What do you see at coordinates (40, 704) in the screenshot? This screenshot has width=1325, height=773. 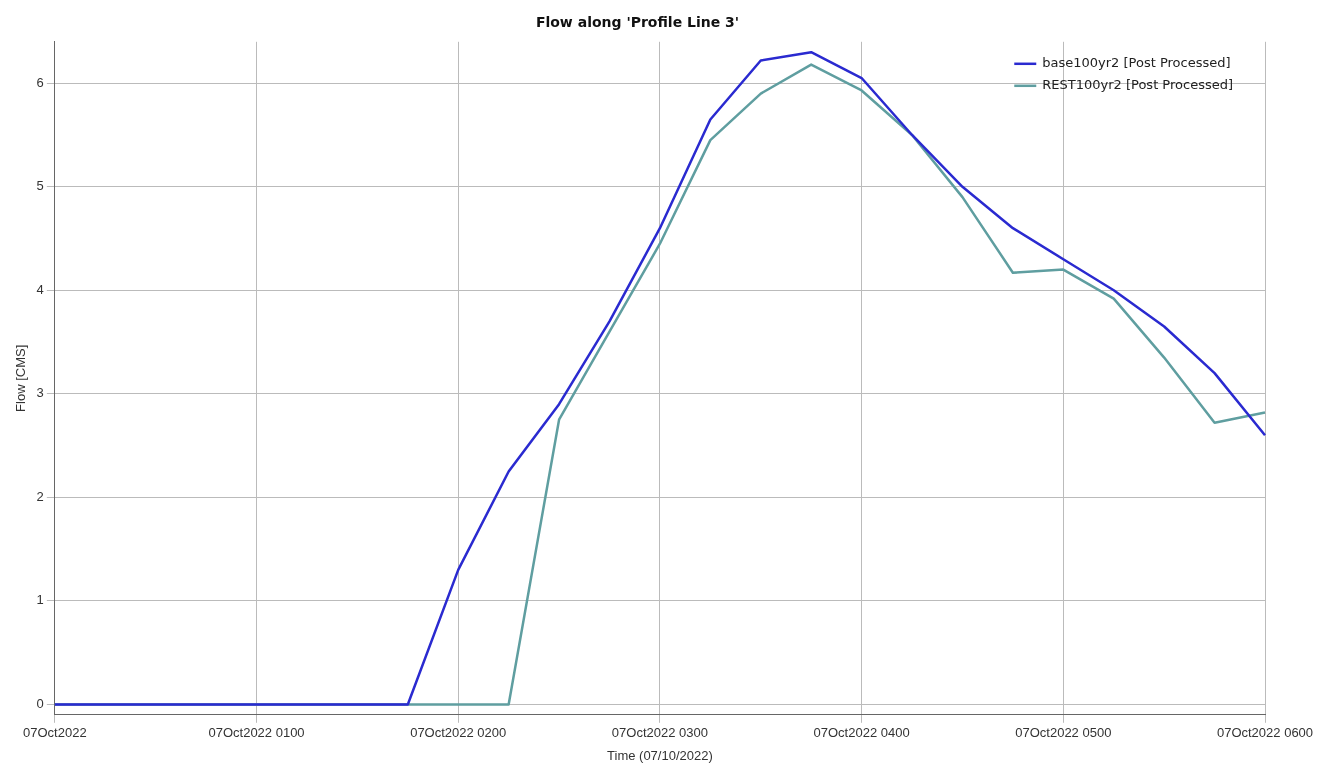 I see `y-tick-label: 0` at bounding box center [40, 704].